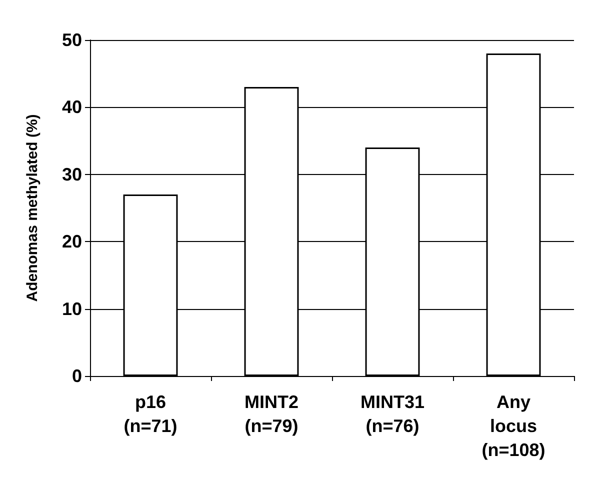 The width and height of the screenshot is (614, 496). What do you see at coordinates (72, 308) in the screenshot?
I see `y-tick-label: 10` at bounding box center [72, 308].